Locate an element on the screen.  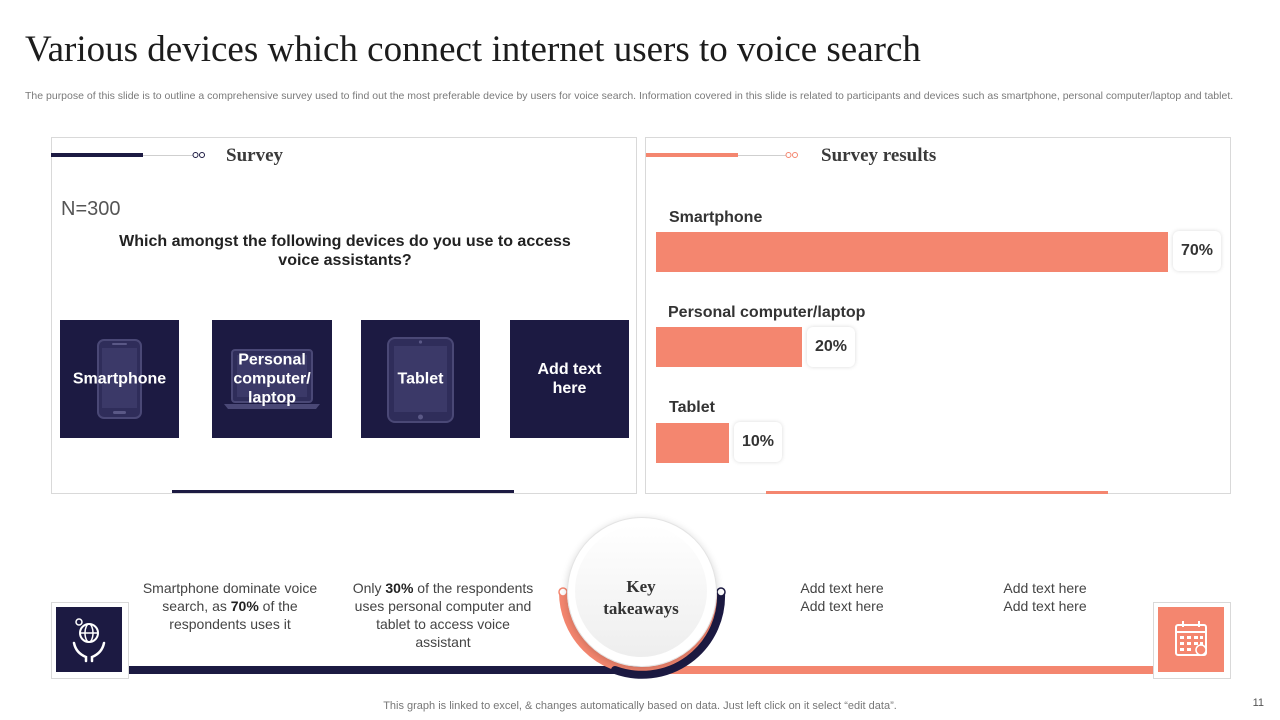
smartphone-icon is located at coordinates (119, 379).